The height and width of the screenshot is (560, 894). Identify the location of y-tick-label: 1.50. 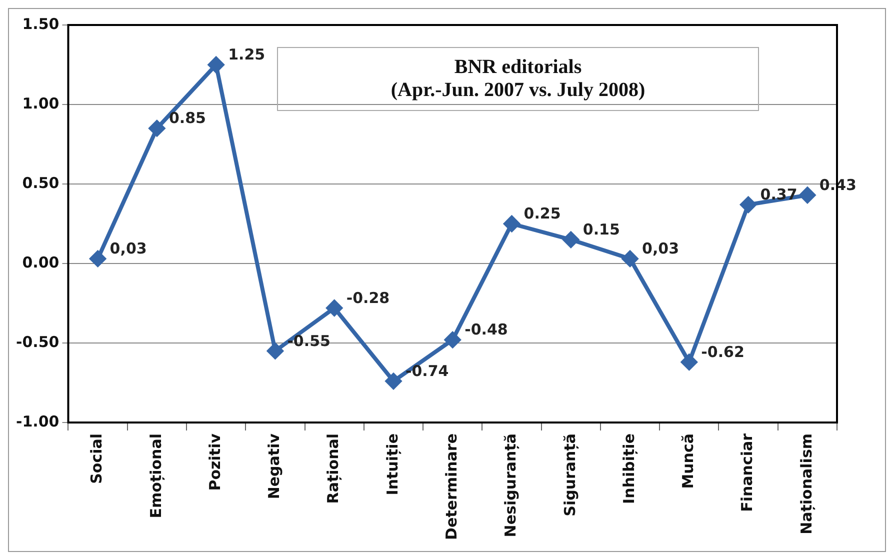
(41, 23).